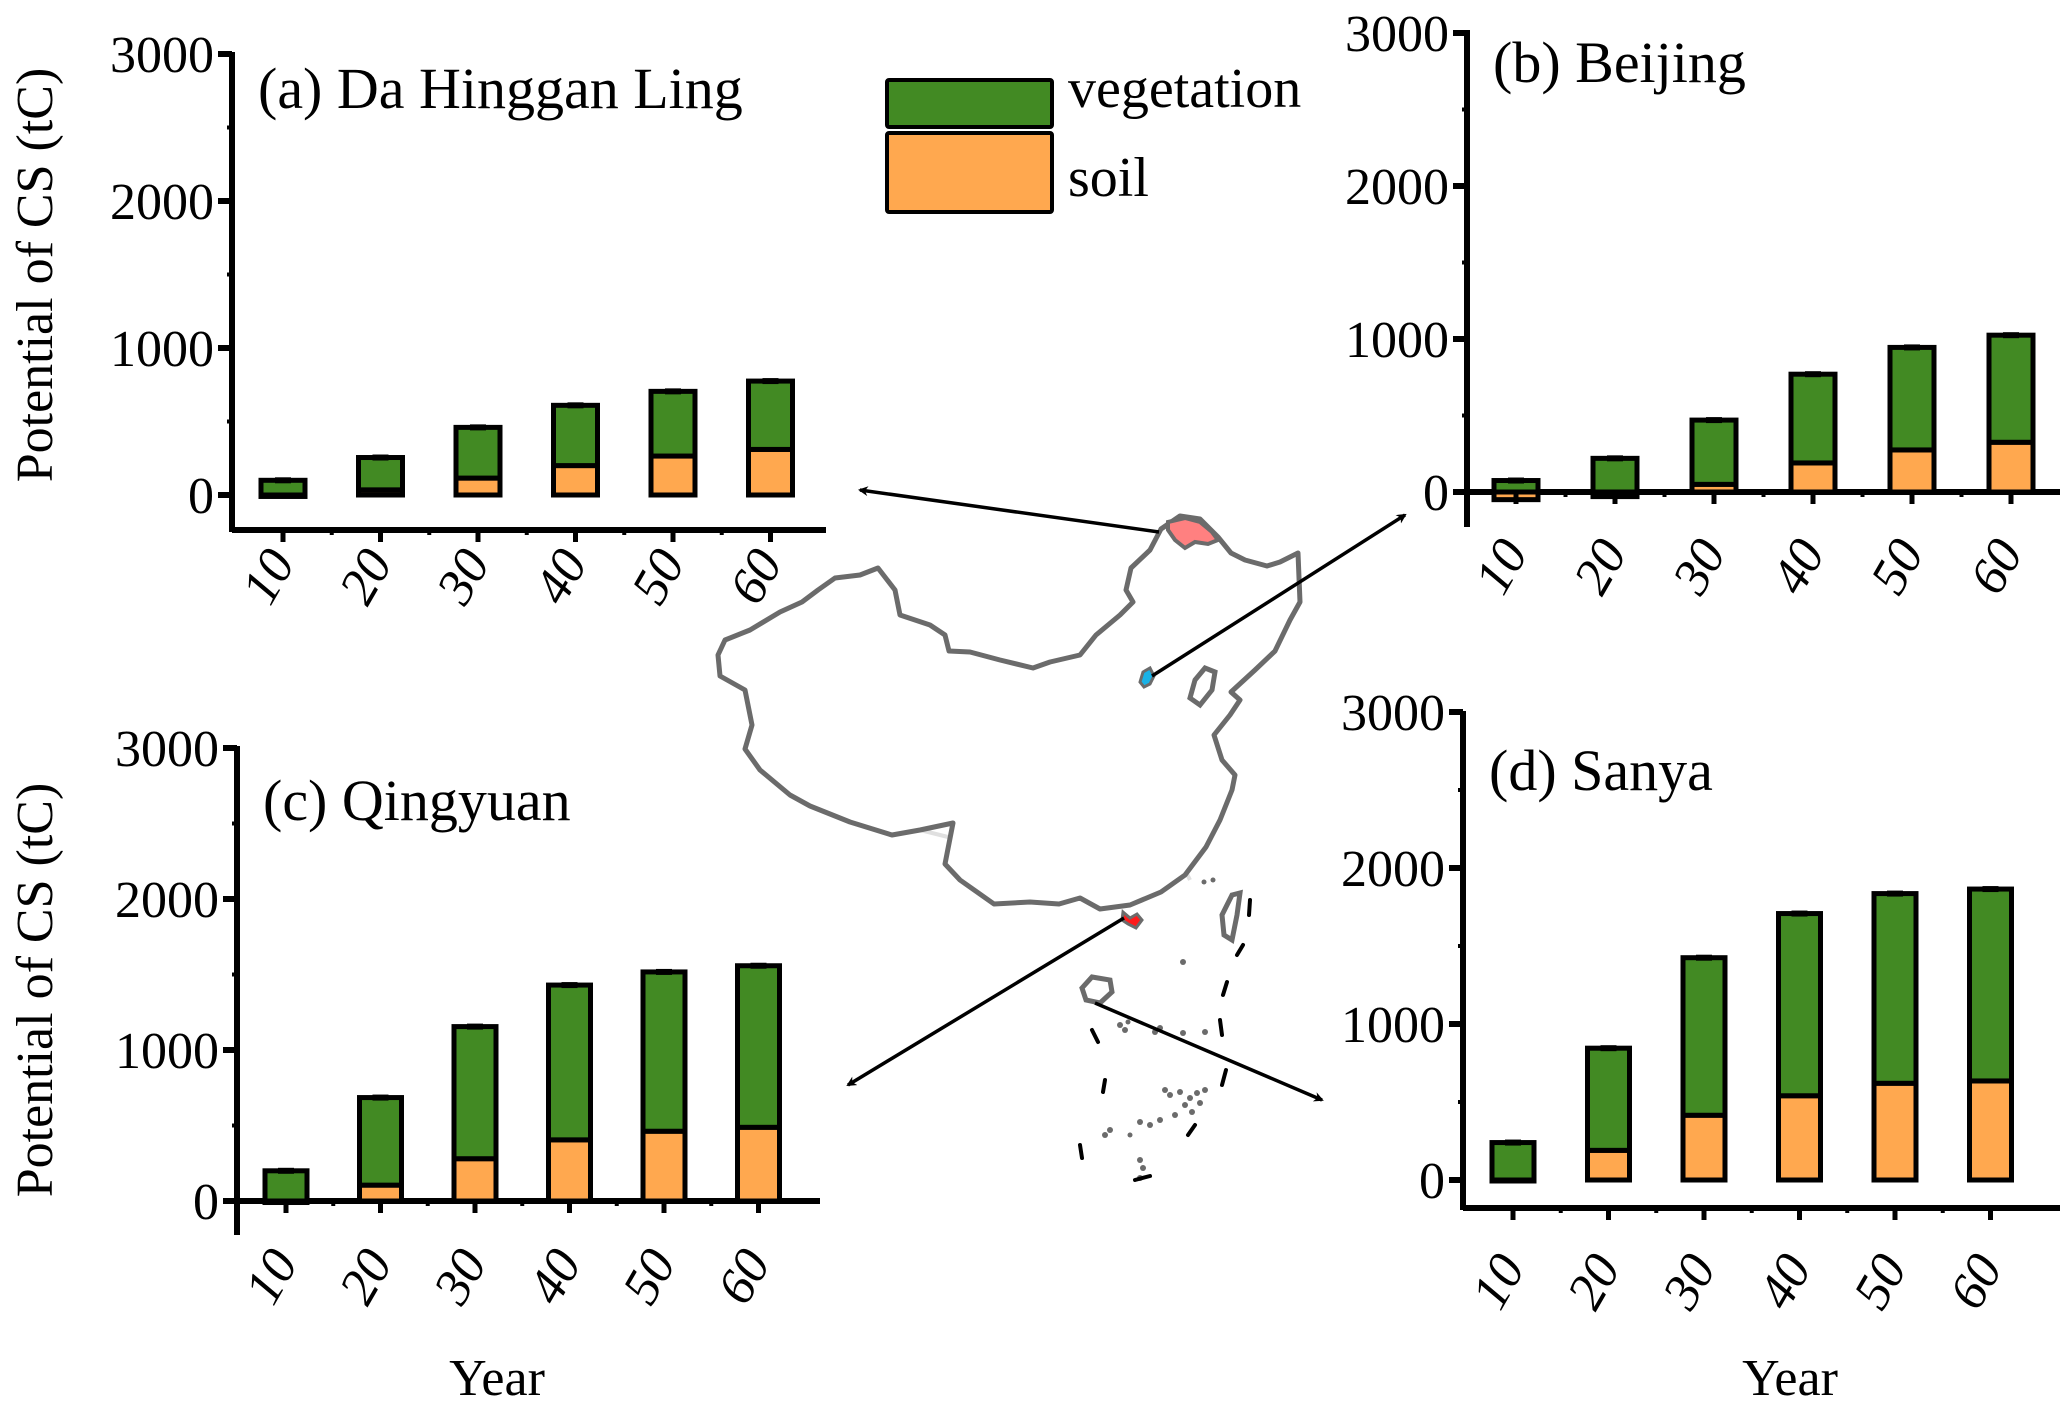  Describe the element at coordinates (1209, 1051) in the screenshot. I see `arrow-to-panel-d` at that location.